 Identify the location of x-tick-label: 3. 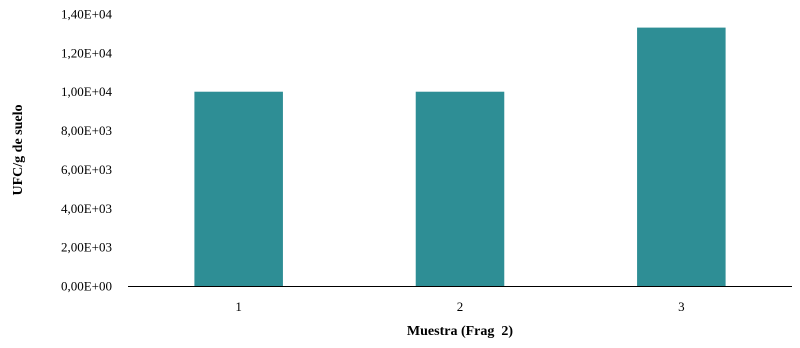
(681, 306).